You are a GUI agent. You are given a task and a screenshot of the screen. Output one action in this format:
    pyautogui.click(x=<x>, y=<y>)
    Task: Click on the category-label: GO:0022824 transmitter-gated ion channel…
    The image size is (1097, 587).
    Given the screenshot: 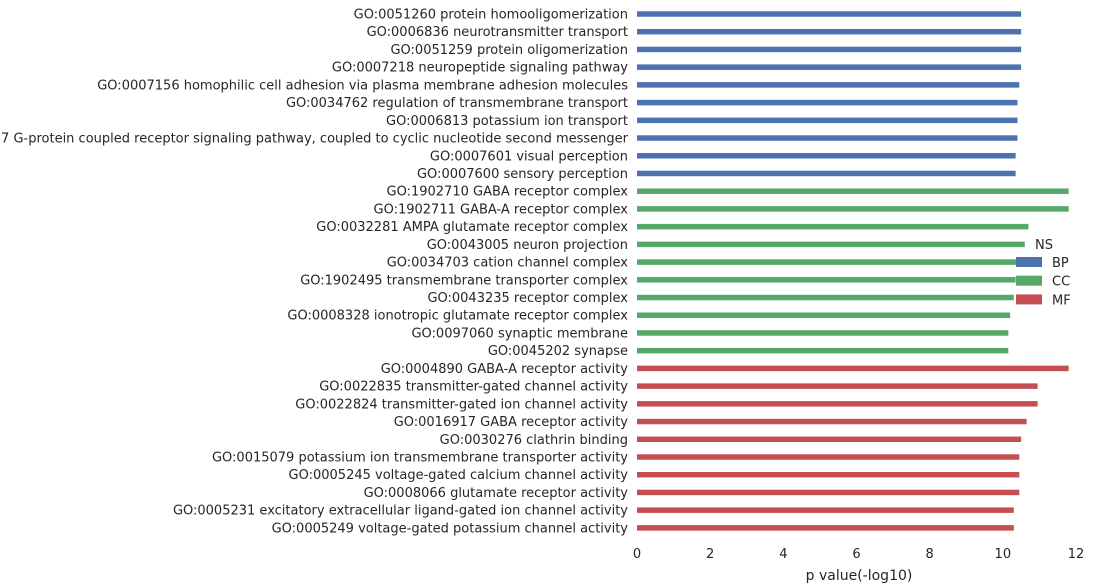 What is the action you would take?
    pyautogui.click(x=461, y=404)
    